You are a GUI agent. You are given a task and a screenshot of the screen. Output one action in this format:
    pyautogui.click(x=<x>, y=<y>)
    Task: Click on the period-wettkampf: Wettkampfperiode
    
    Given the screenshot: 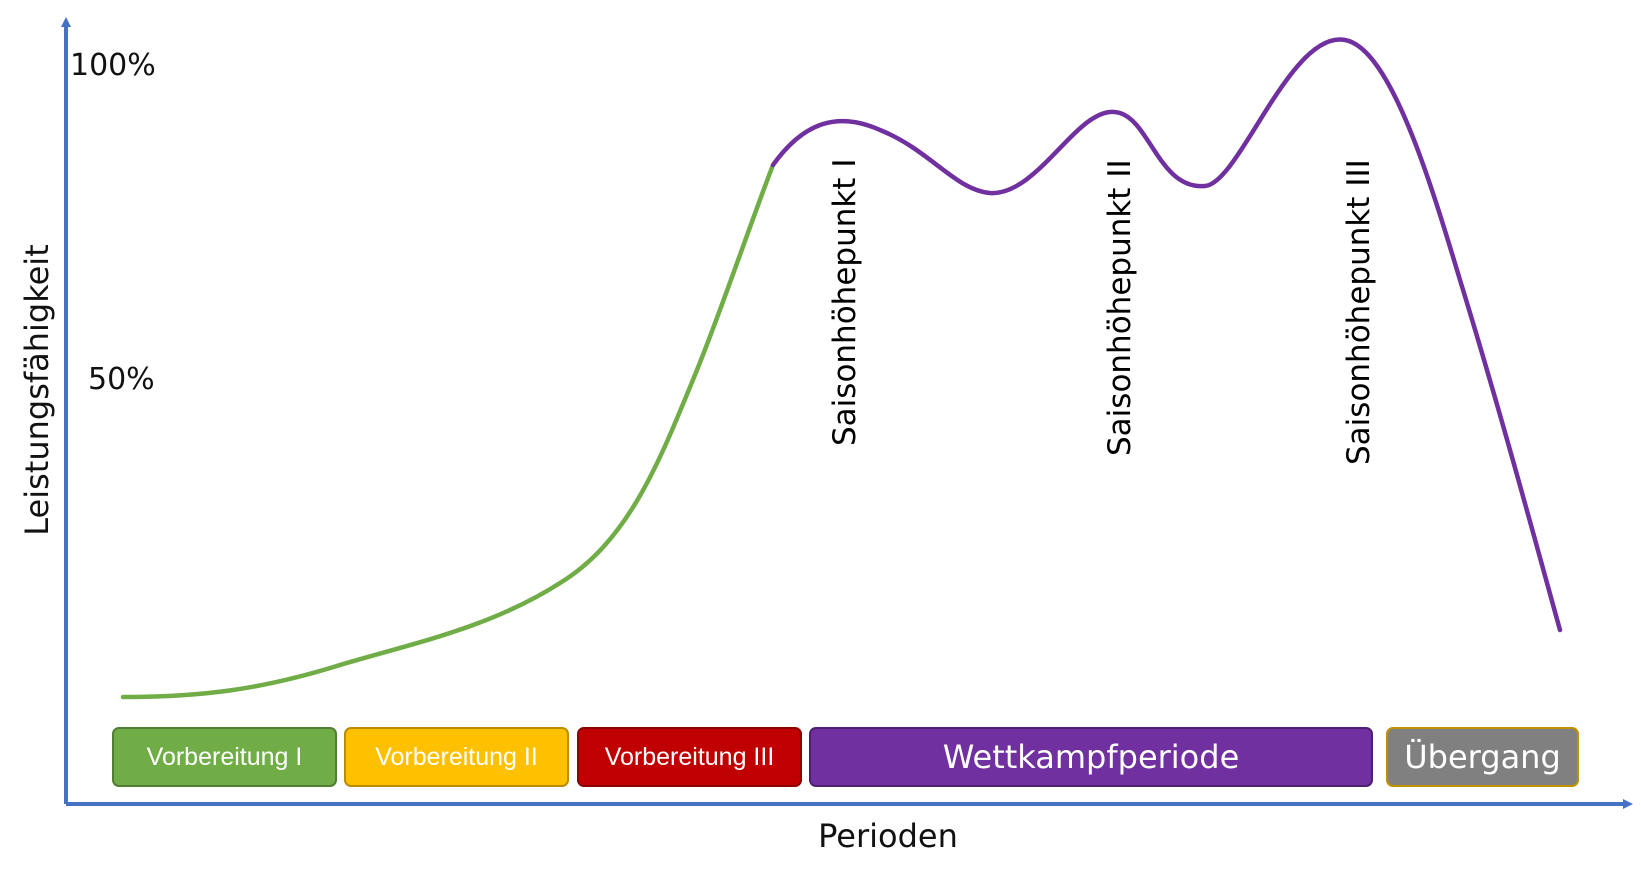 What is the action you would take?
    pyautogui.click(x=1091, y=757)
    